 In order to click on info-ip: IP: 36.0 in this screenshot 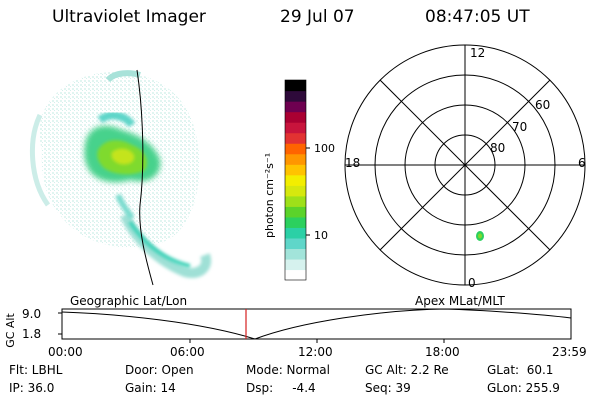, I will do `click(32, 388)`.